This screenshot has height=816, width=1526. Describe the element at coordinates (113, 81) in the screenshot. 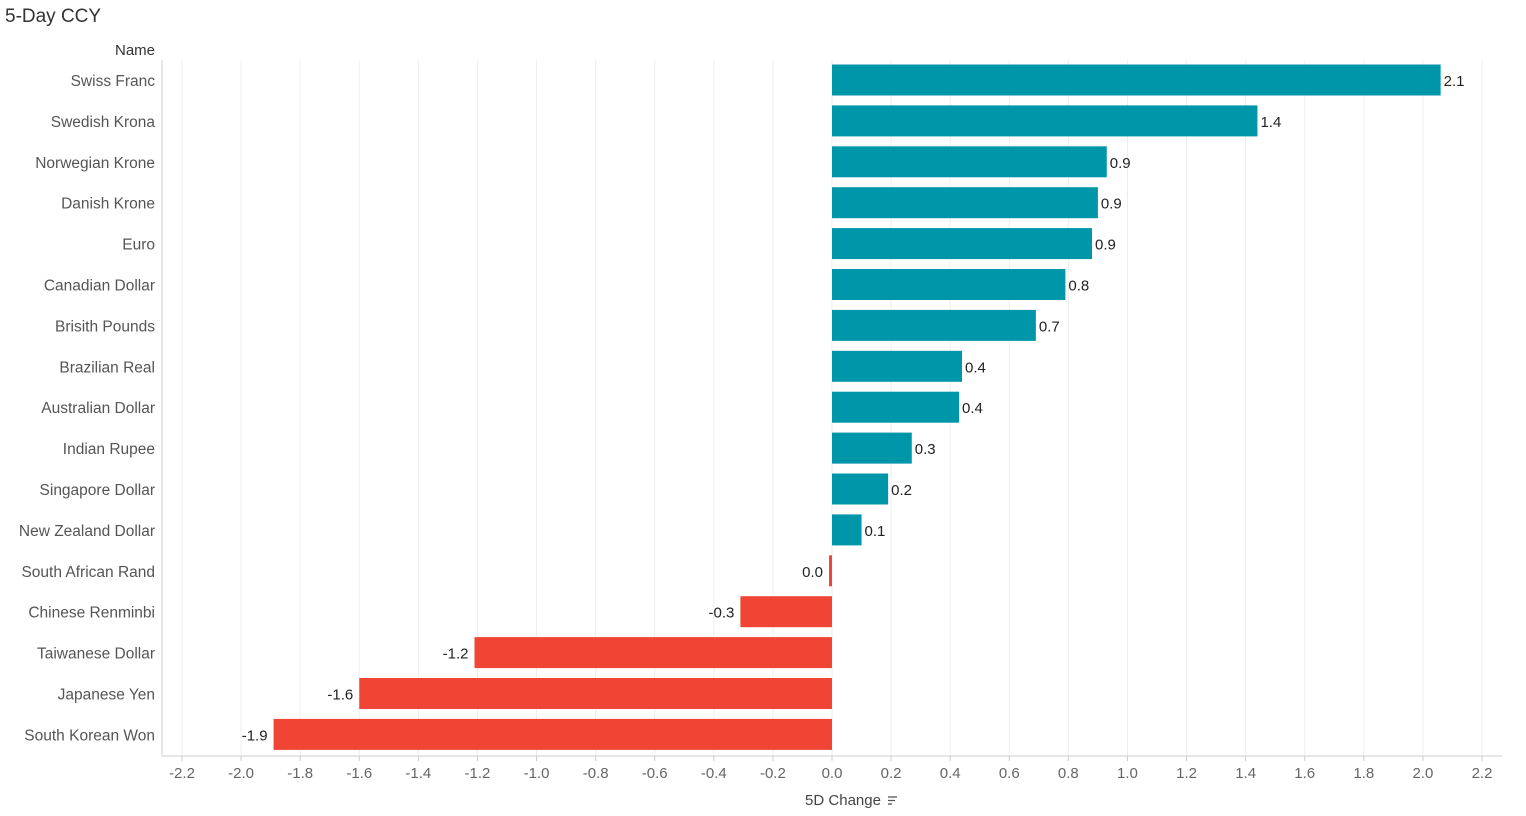

I see `category-label: Swiss Franc` at that location.